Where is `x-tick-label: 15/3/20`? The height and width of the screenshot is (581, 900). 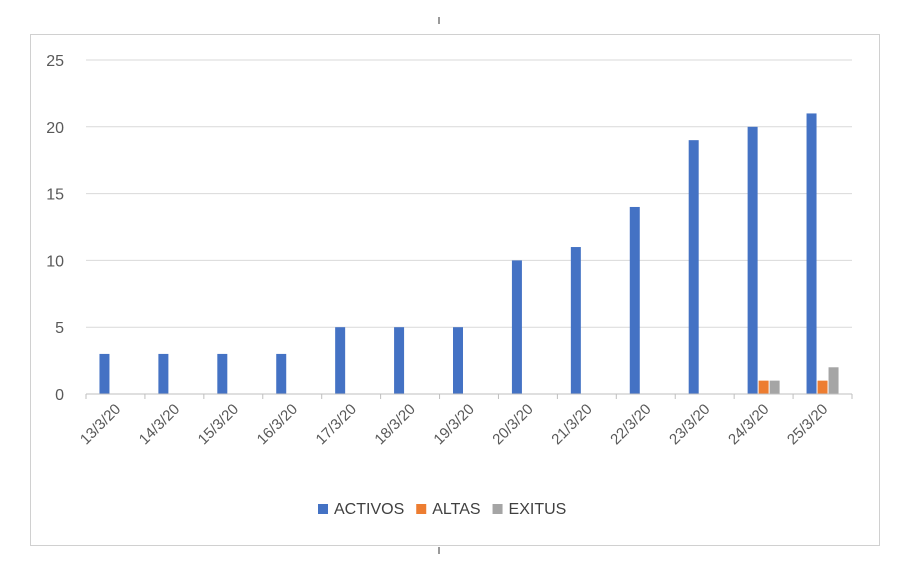 x-tick-label: 15/3/20 is located at coordinates (218, 424).